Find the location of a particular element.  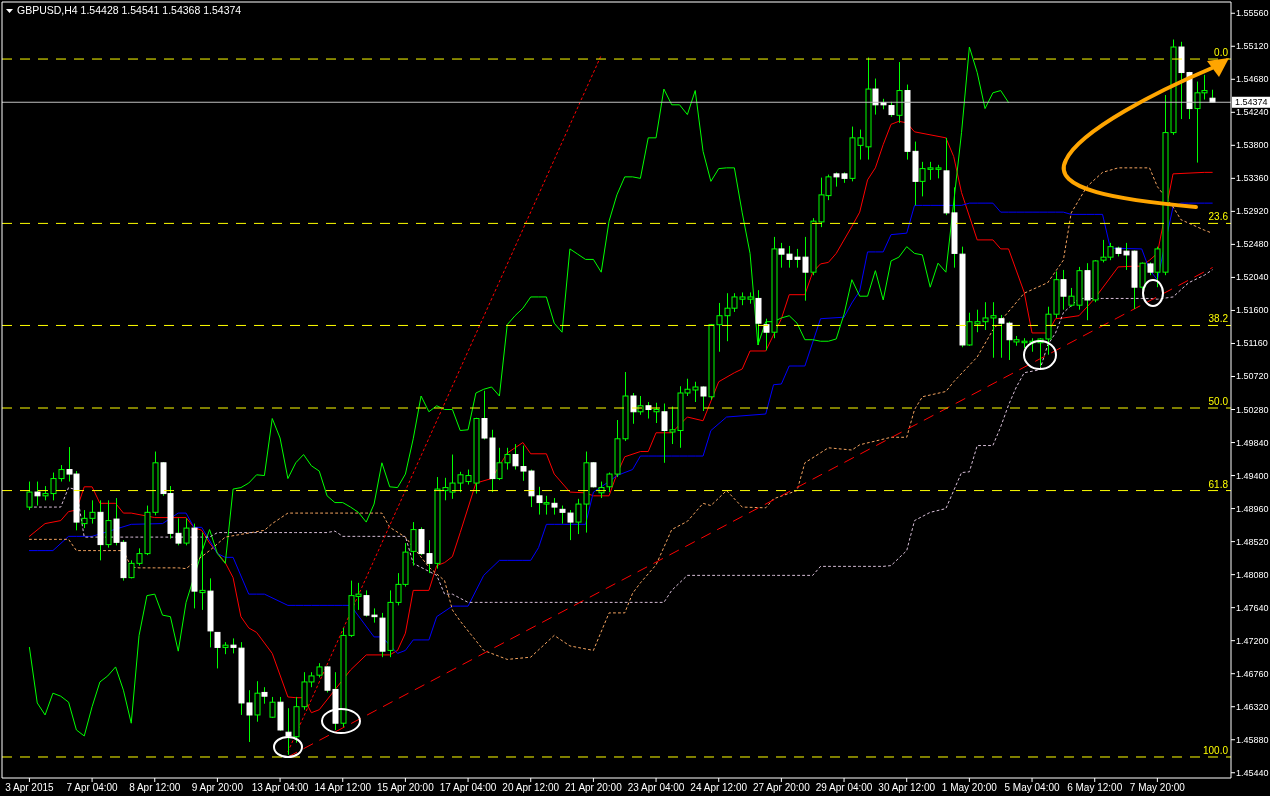

annotation: 50.0 is located at coordinates (1218, 402).